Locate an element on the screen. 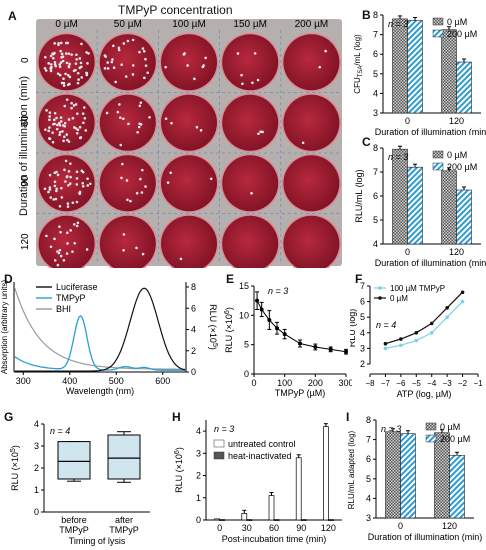  x-tick-label: 500 is located at coordinates (116, 381).